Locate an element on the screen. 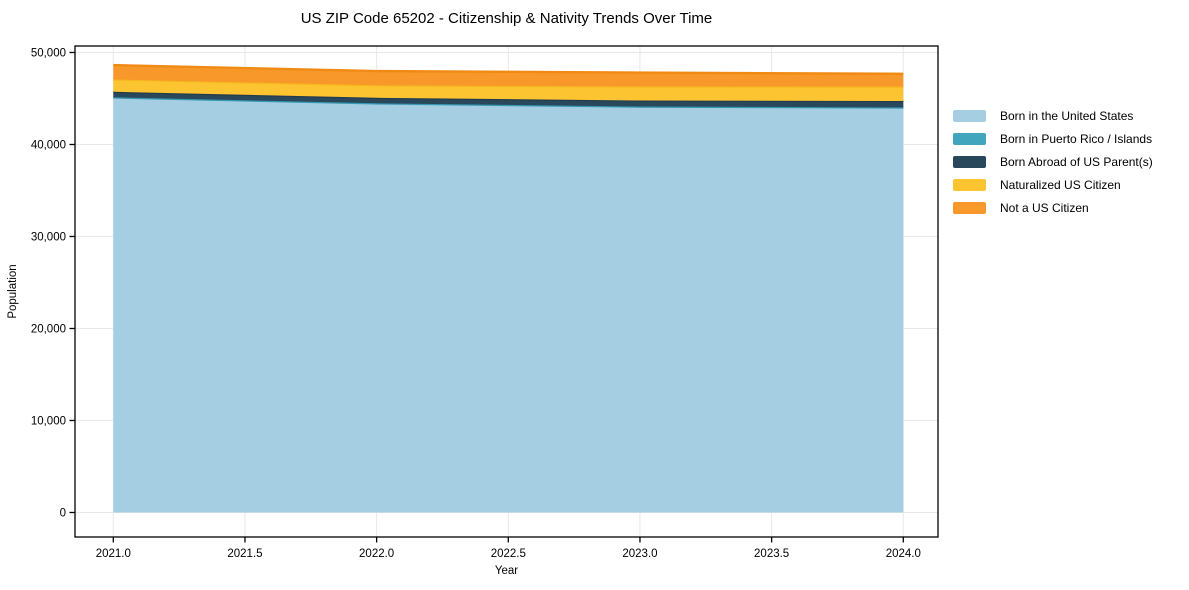  legend-item: Naturalized US Citizen is located at coordinates (1053, 185).